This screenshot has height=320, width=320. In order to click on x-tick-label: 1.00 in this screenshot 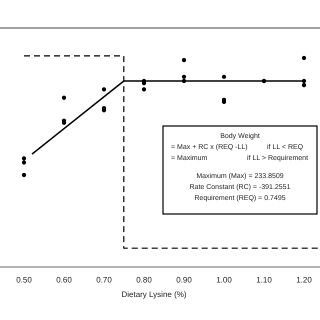, I will do `click(224, 280)`.